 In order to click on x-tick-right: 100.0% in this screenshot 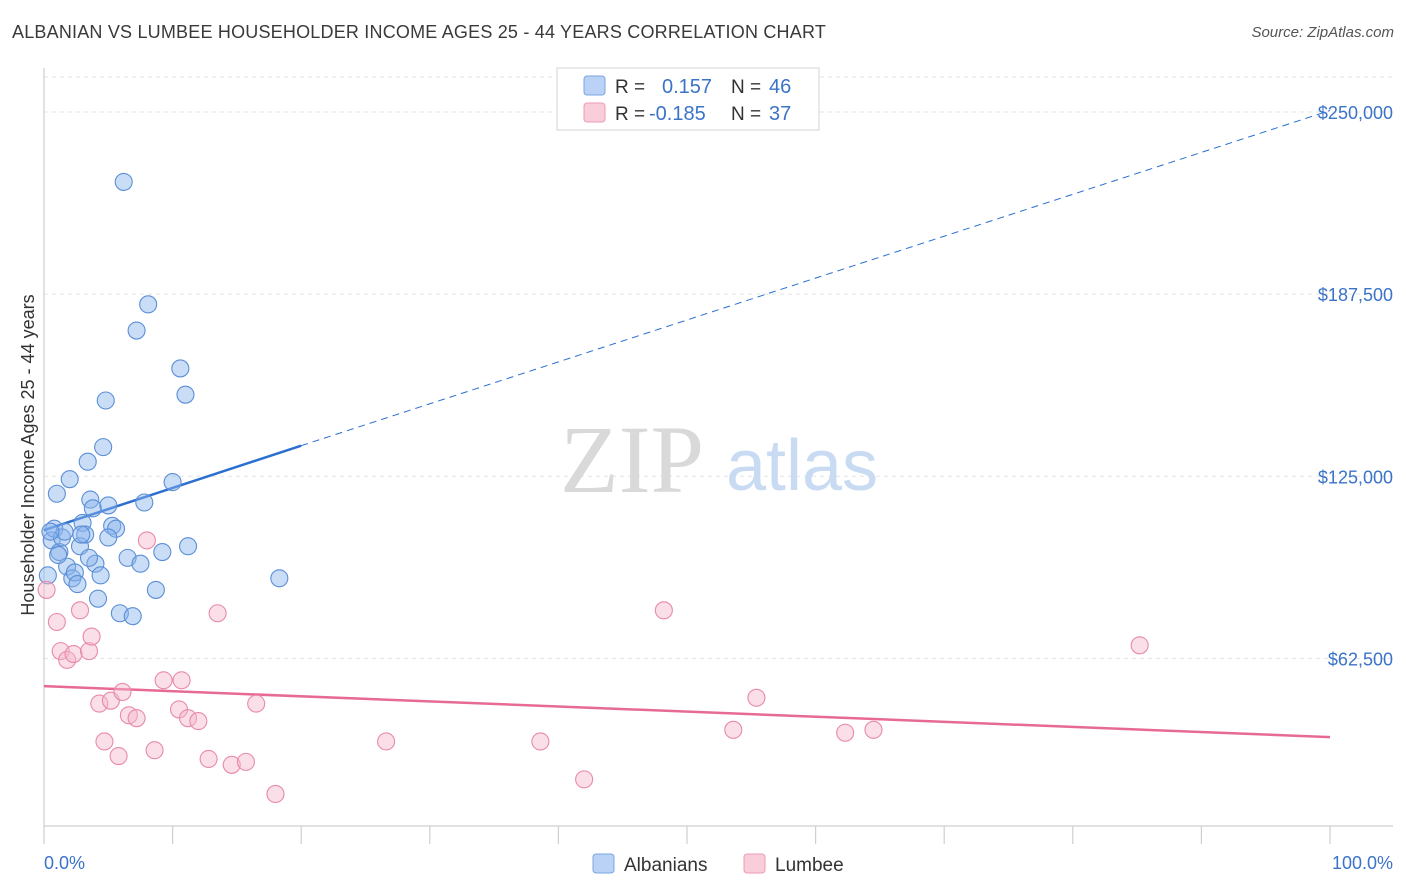, I will do `click(1362, 863)`.